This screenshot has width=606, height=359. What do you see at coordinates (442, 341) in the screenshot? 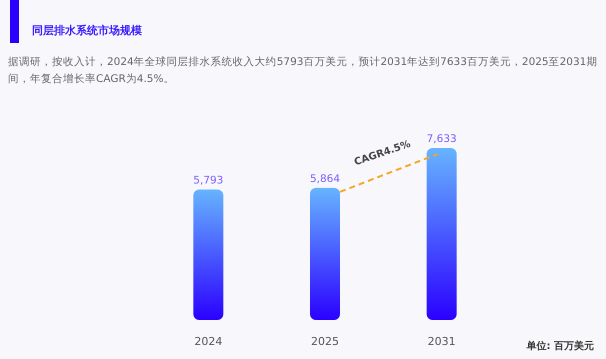
I see `x-tick-label: 2031` at bounding box center [442, 341].